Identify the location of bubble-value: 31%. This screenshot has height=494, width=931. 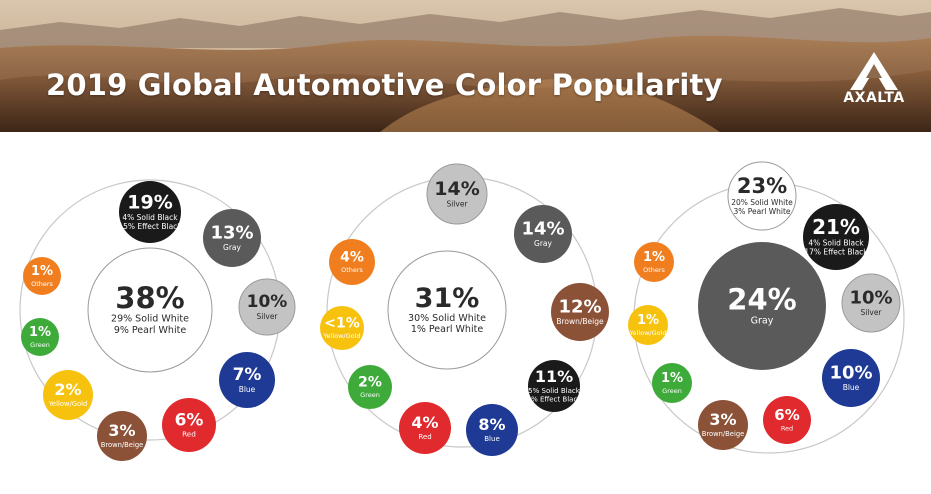
(447, 298).